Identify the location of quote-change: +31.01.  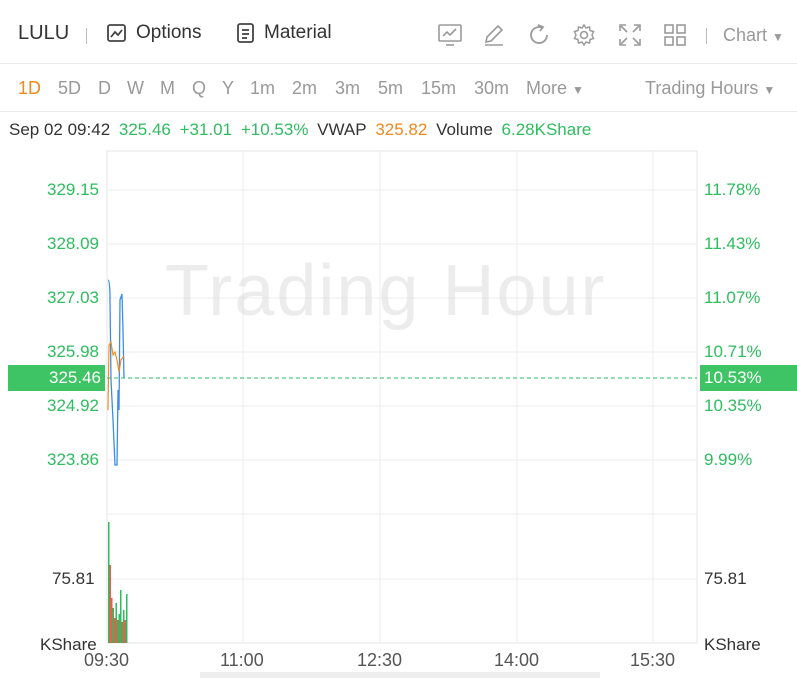
(206, 129).